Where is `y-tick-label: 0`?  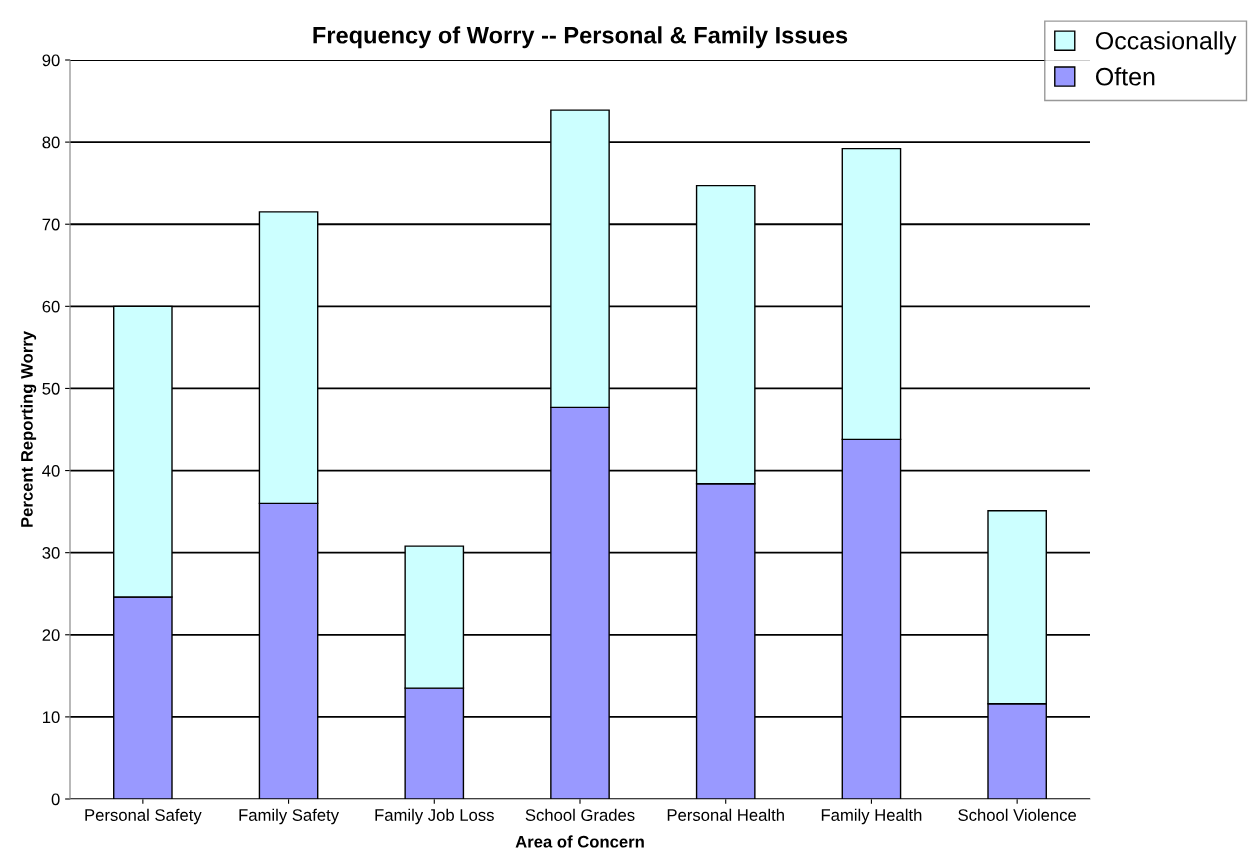 y-tick-label: 0 is located at coordinates (55, 799).